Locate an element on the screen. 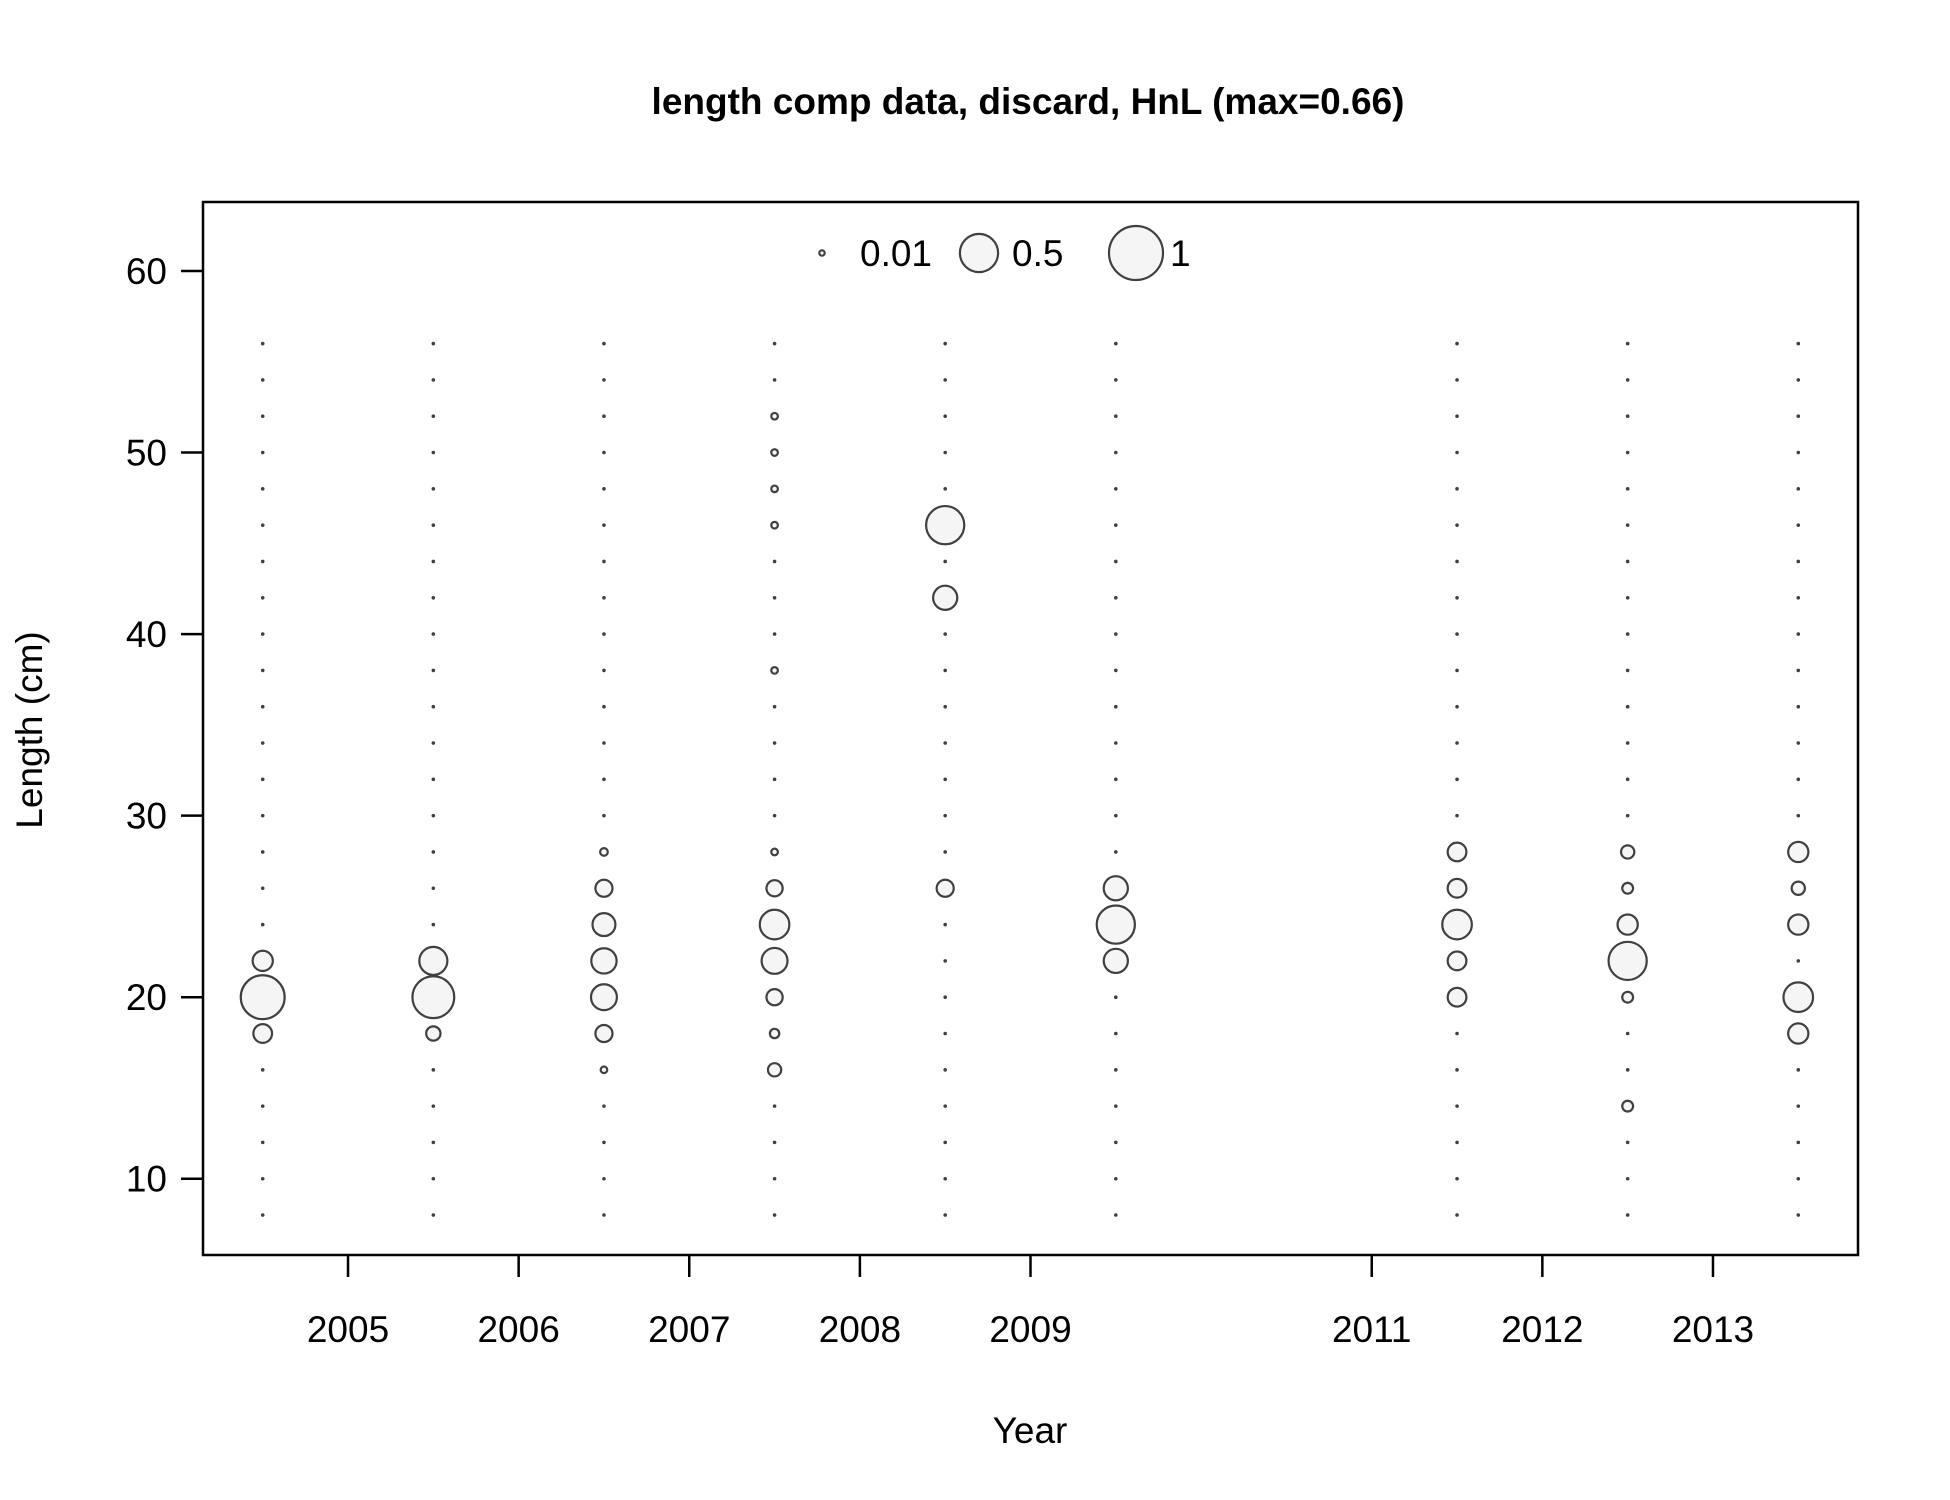 This screenshot has width=1950, height=1500. y-tick-label: 10 is located at coordinates (146, 1179).